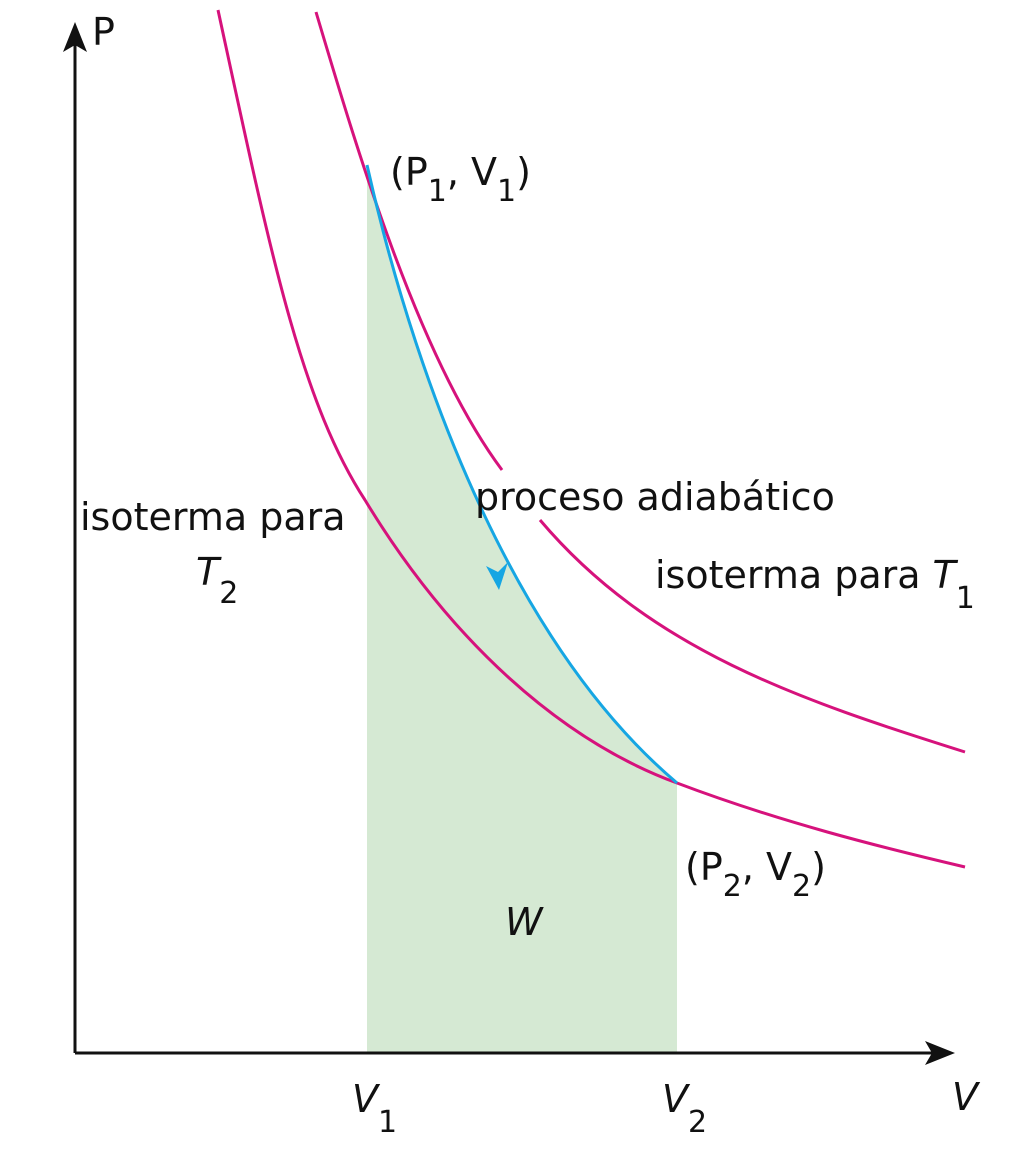 The width and height of the screenshot is (1024, 1155). I want to click on v1-label: V1, so click(374, 1108).